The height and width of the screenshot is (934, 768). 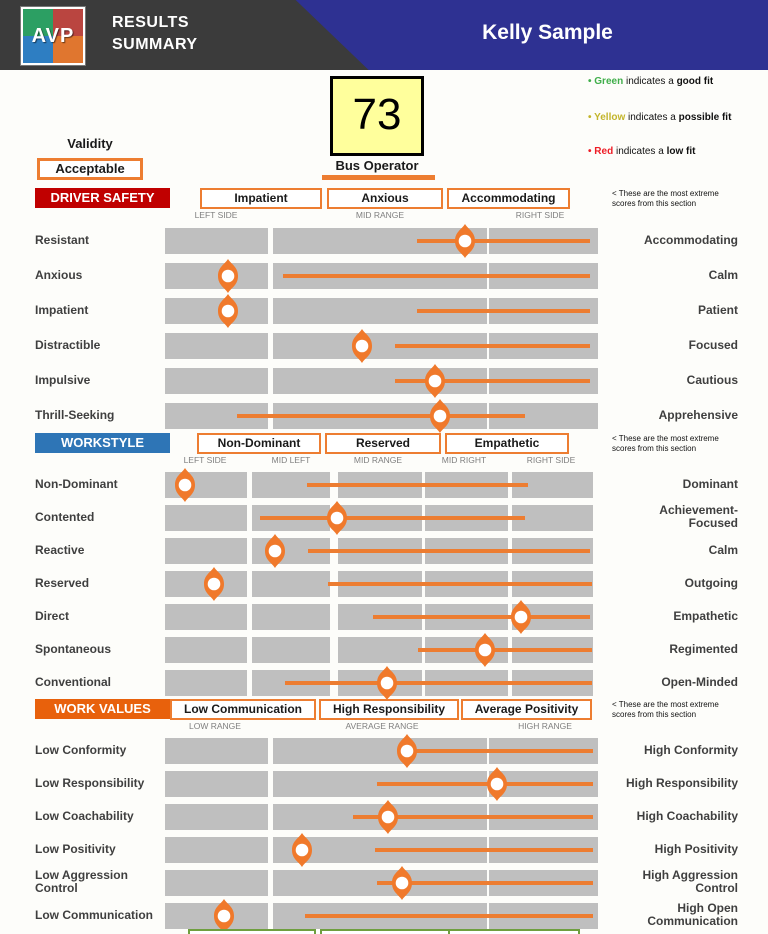 What do you see at coordinates (377, 165) in the screenshot?
I see `score-role-label: Bus Operator` at bounding box center [377, 165].